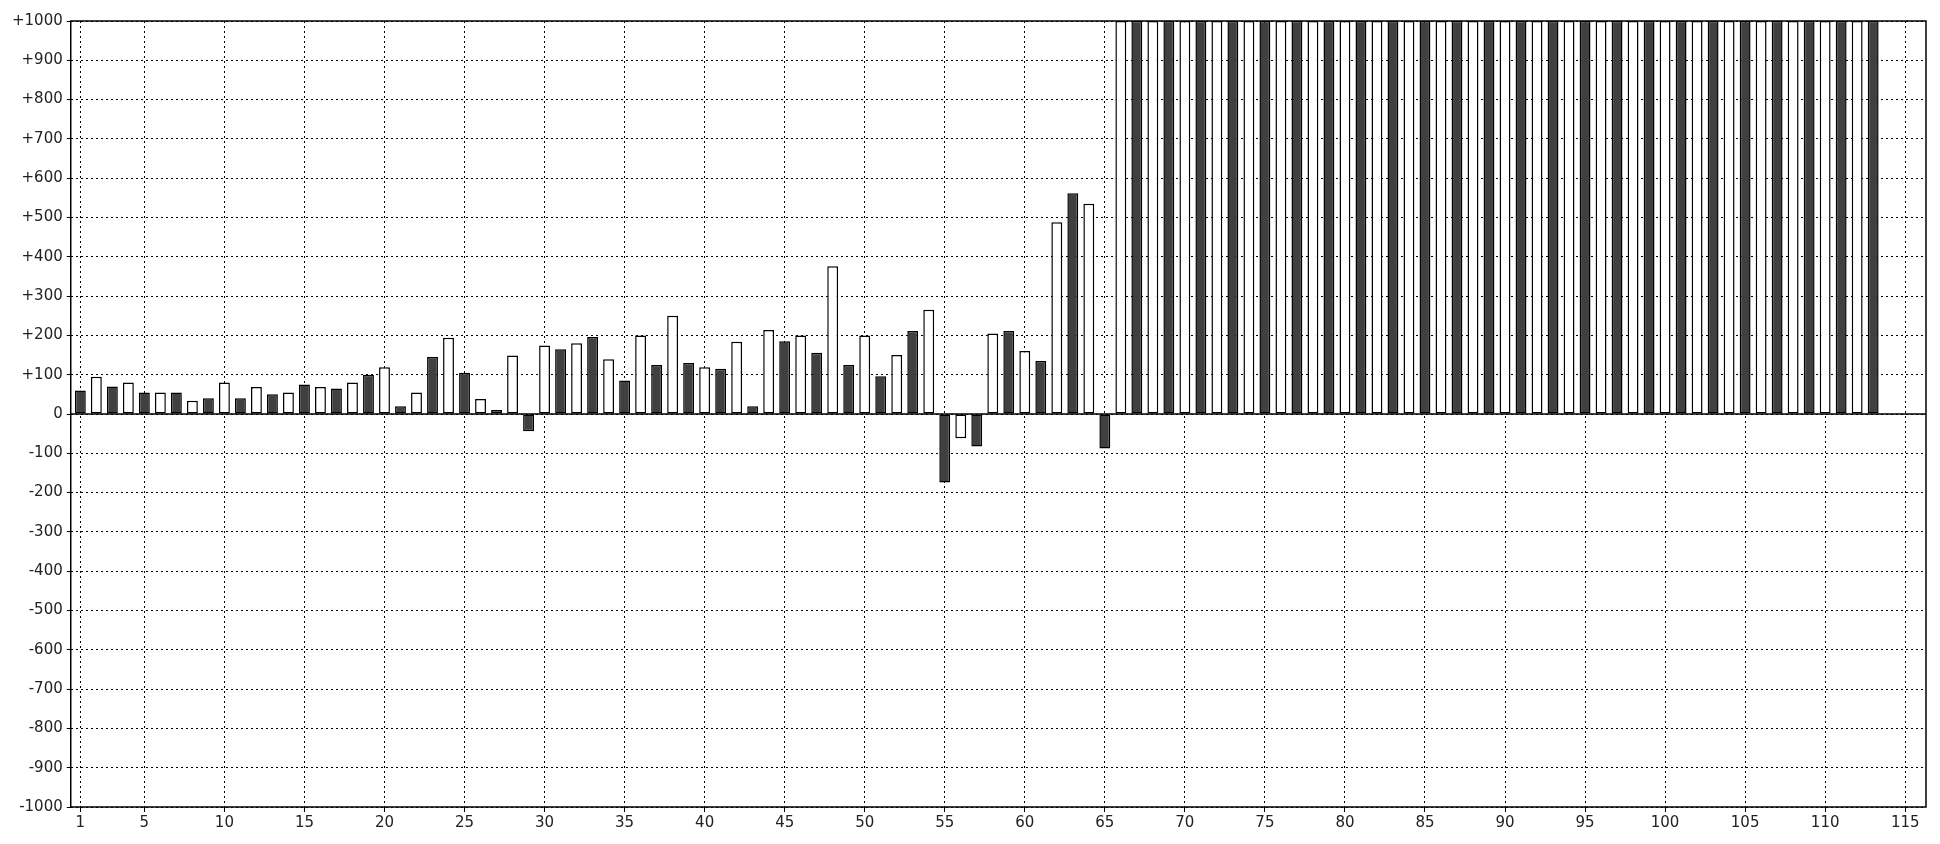 The height and width of the screenshot is (844, 1940). What do you see at coordinates (304, 821) in the screenshot?
I see `x-tick-label: 15` at bounding box center [304, 821].